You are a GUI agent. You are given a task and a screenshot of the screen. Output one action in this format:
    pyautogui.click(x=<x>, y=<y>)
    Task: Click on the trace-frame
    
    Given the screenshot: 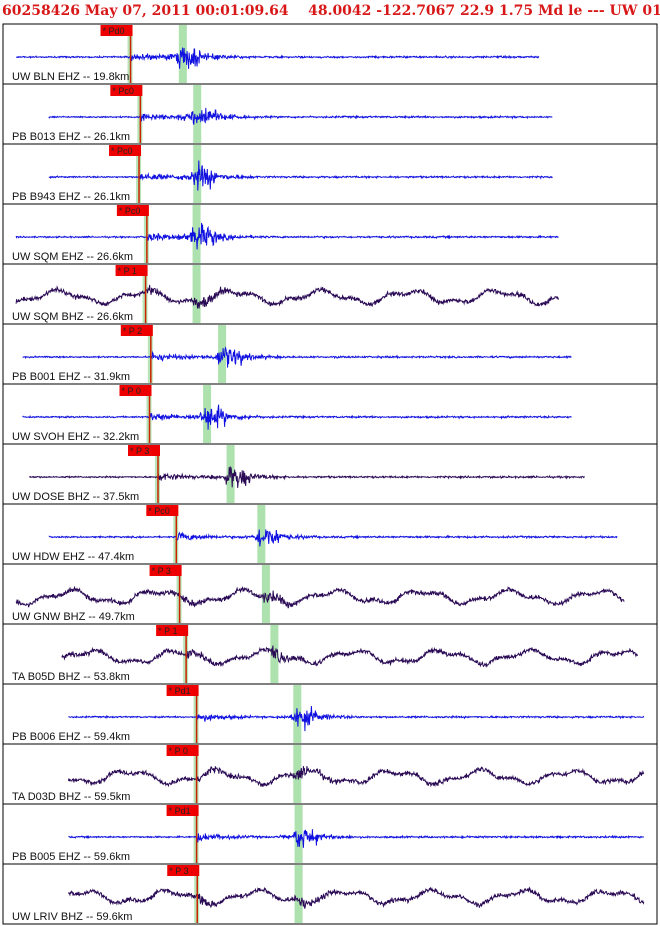 What is the action you would take?
    pyautogui.click(x=330, y=894)
    